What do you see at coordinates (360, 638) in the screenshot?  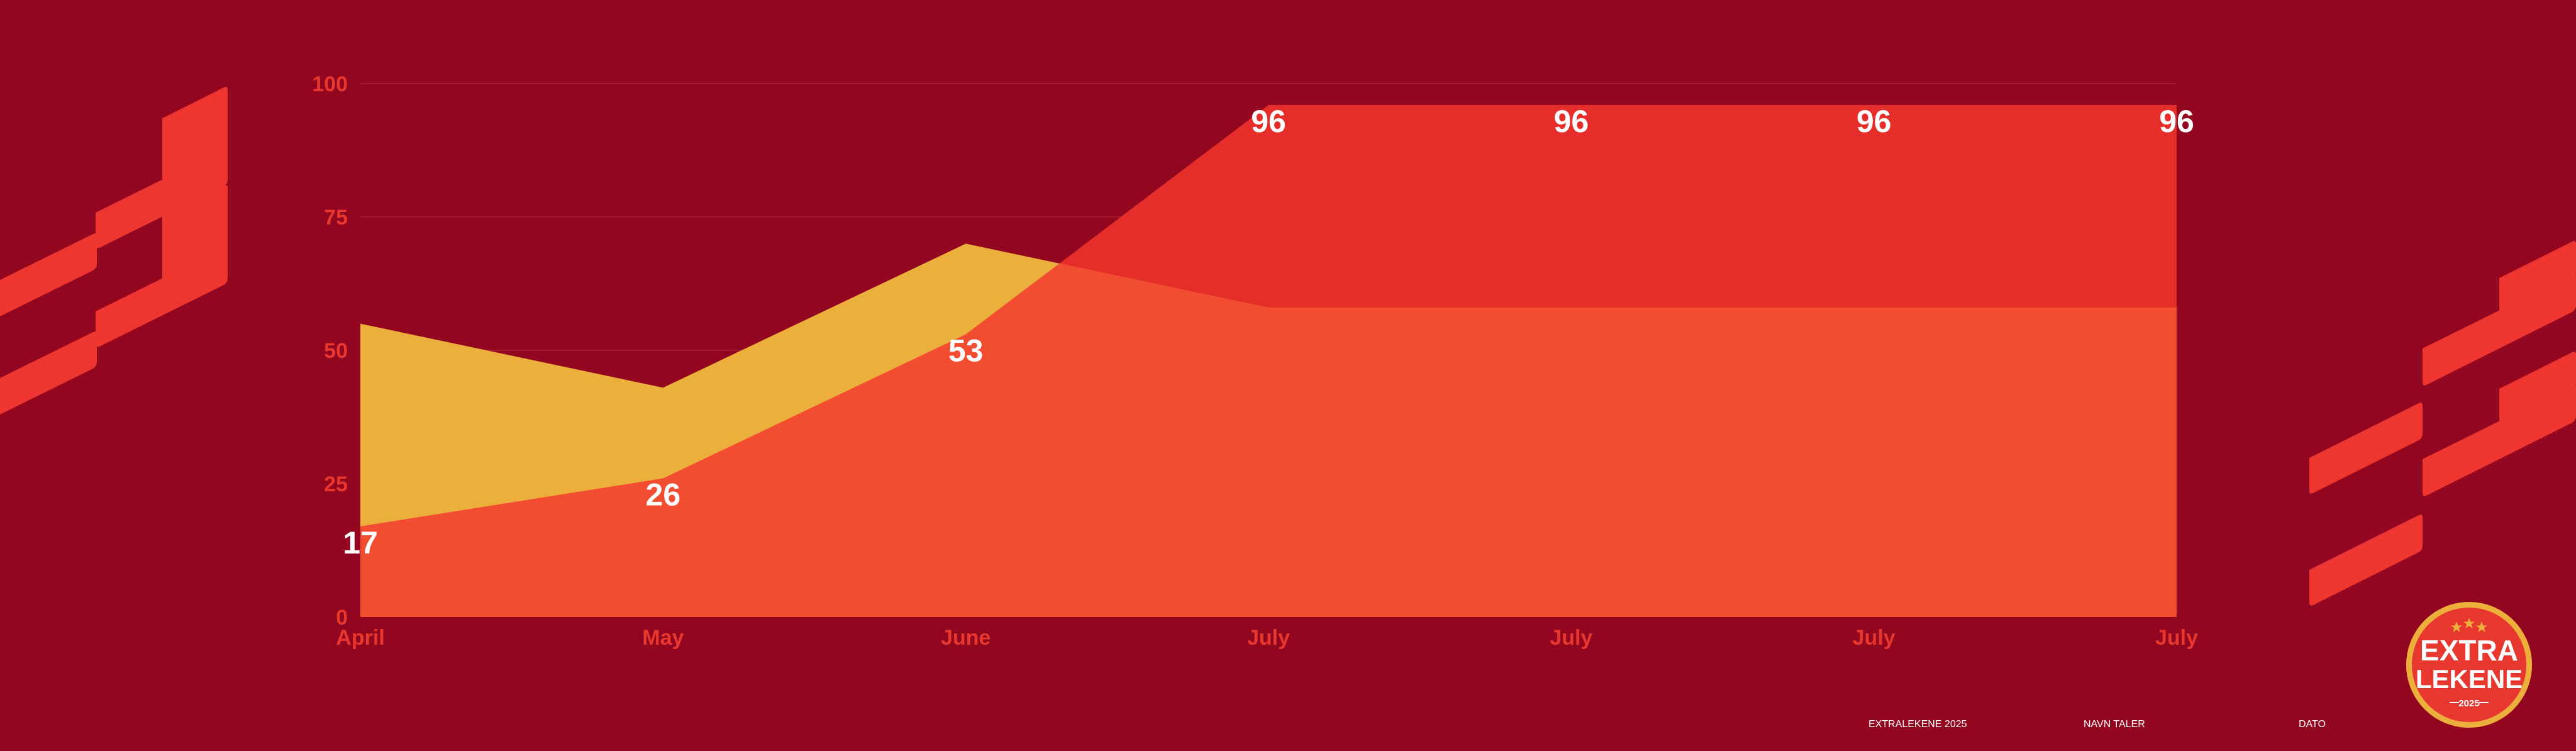 I see `x-tick-label: April` at bounding box center [360, 638].